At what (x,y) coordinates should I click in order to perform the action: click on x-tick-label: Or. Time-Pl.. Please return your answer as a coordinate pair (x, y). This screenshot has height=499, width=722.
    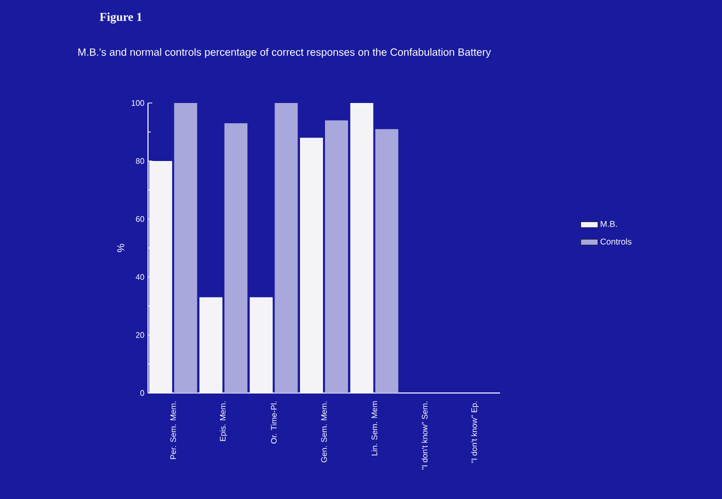
    Looking at the image, I should click on (273, 423).